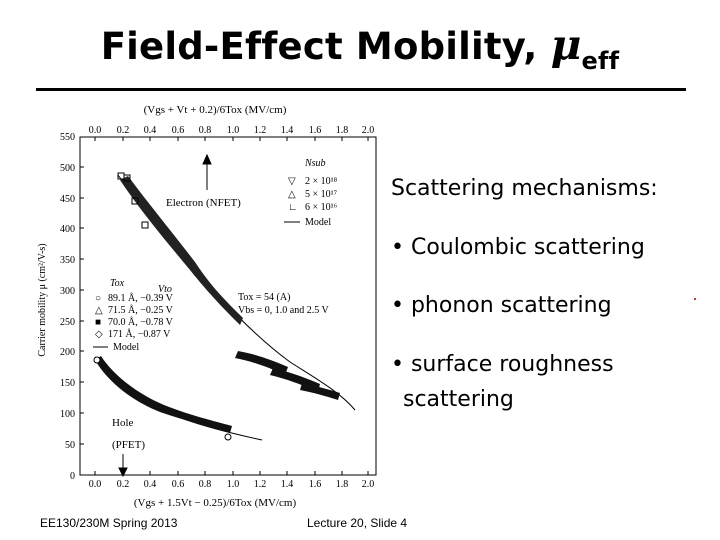 The width and height of the screenshot is (720, 540). I want to click on title-divider, so click(361, 89).